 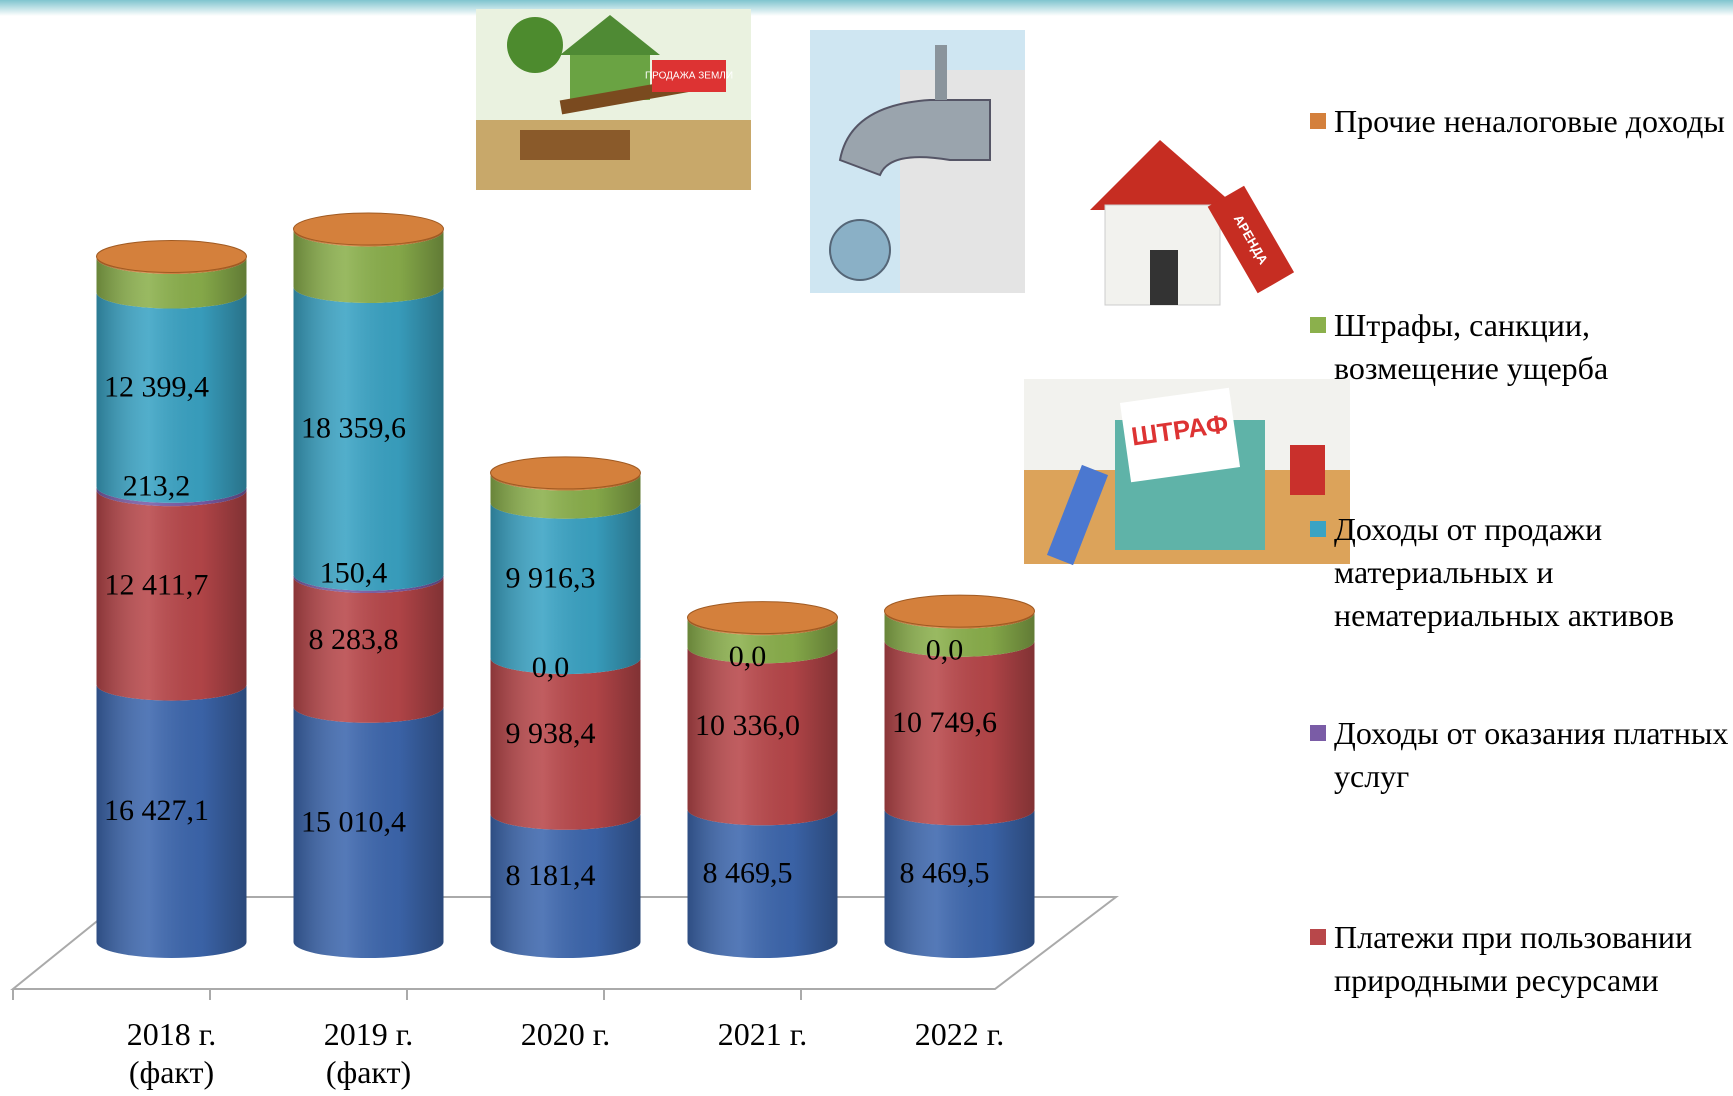 What do you see at coordinates (157, 584) in the screenshot?
I see `data-label: 12 411,7` at bounding box center [157, 584].